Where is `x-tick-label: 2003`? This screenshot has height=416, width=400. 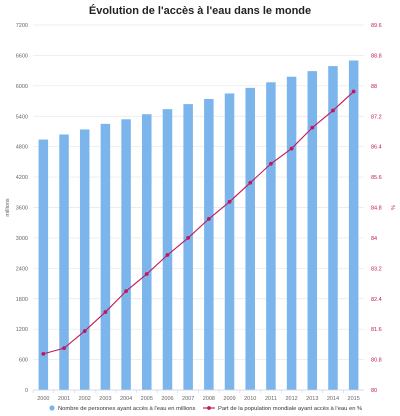 x-tick-label: 2003 is located at coordinates (105, 399).